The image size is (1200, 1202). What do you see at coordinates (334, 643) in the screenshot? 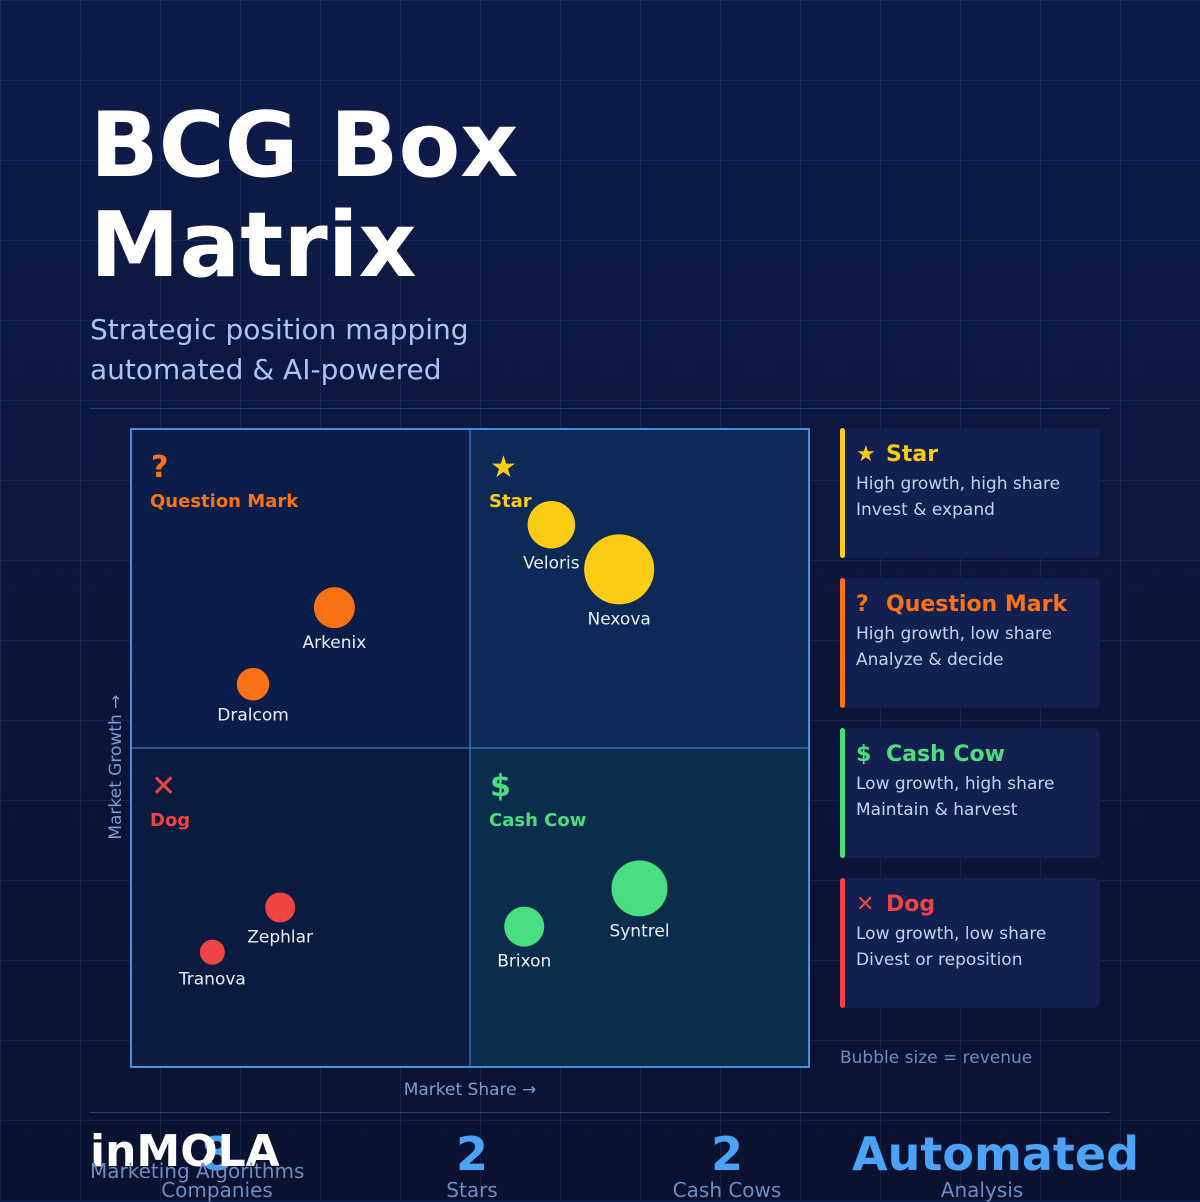
I see `bubble-label: Arkenix` at bounding box center [334, 643].